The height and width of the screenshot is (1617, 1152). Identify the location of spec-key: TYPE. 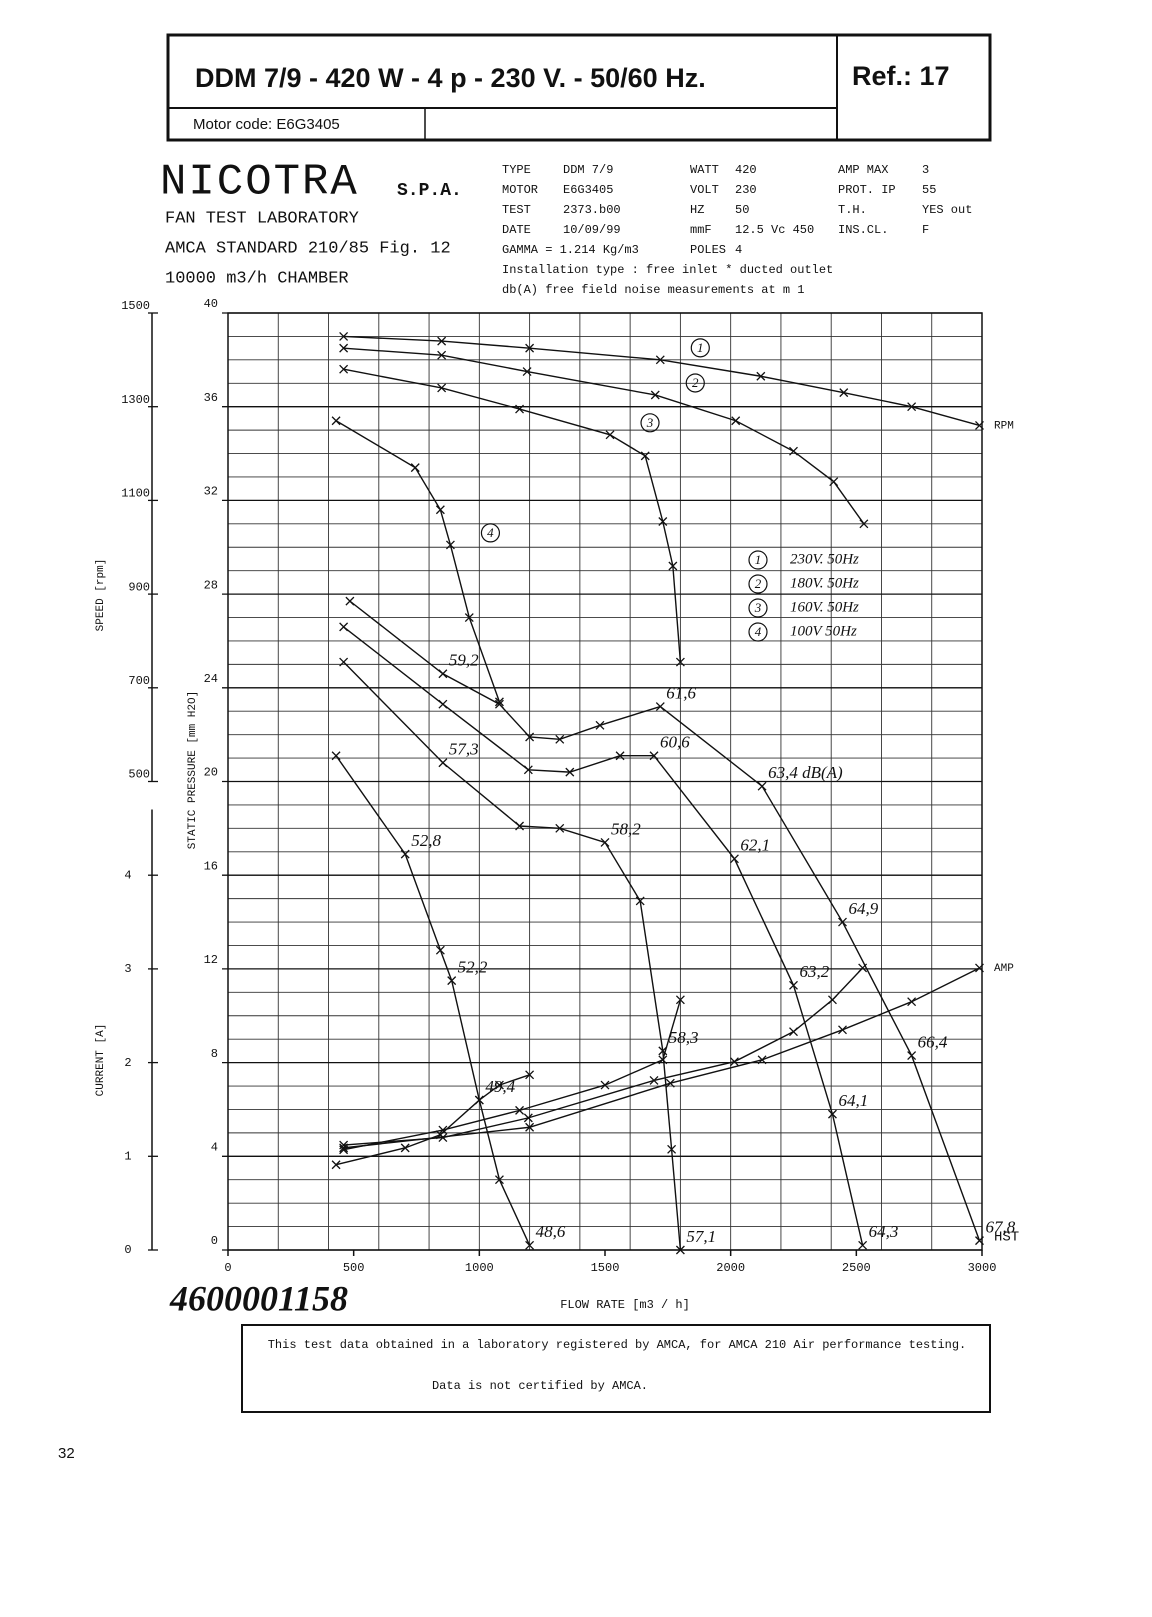
(516, 170).